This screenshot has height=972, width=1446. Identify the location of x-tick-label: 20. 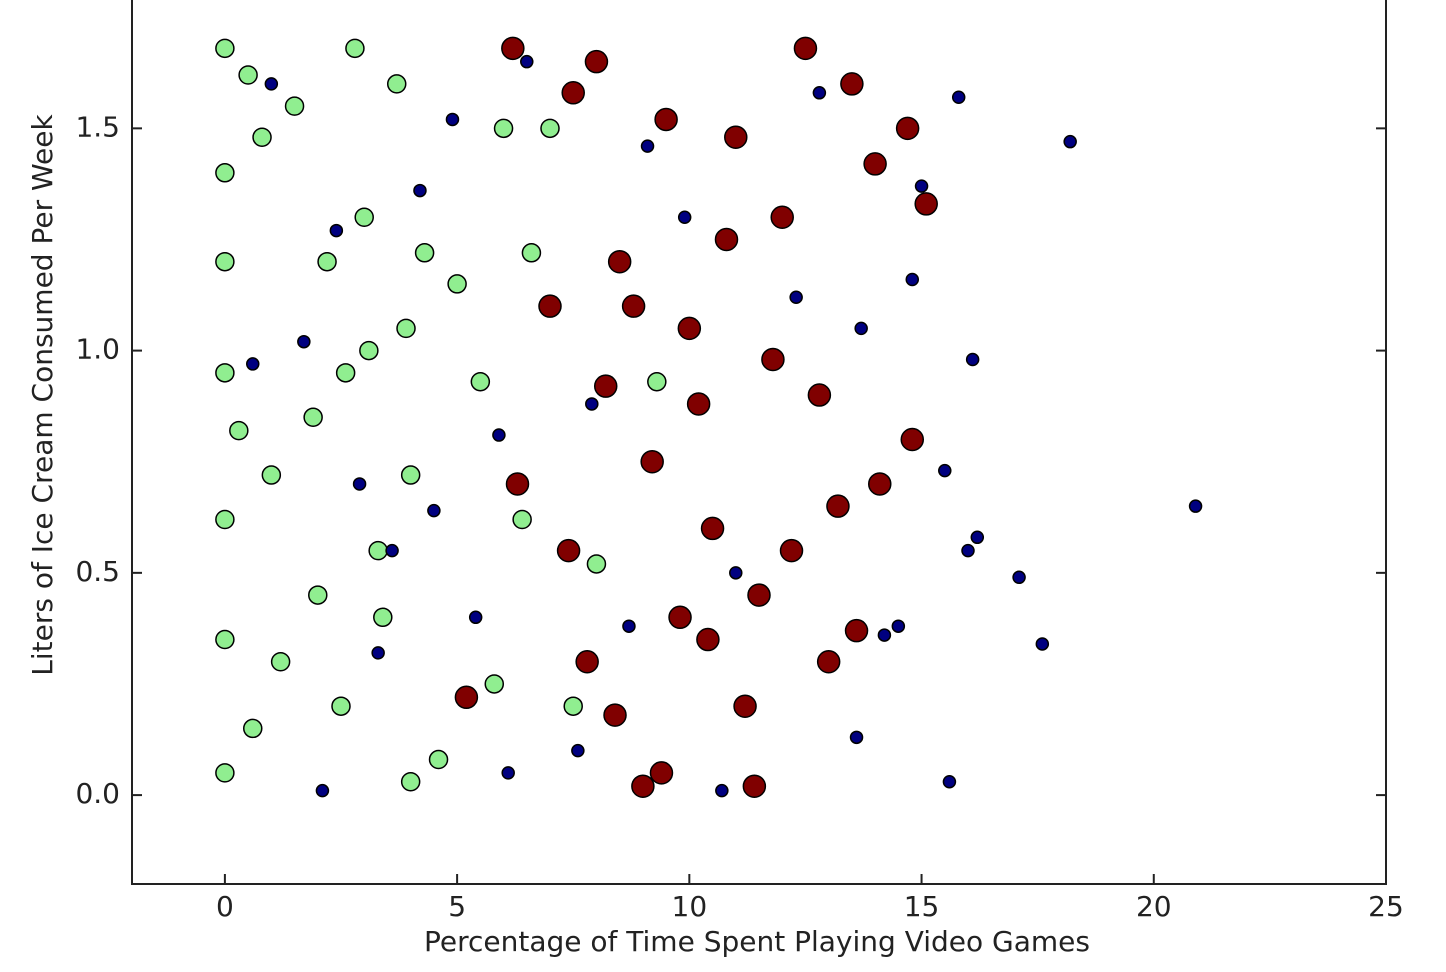
(1154, 906).